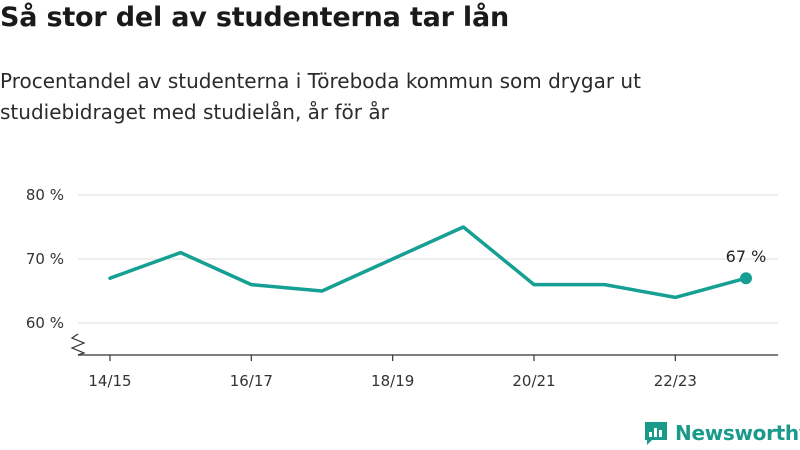 This screenshot has width=800, height=450. Describe the element at coordinates (737, 433) in the screenshot. I see `brand-name: Newsworthy` at that location.